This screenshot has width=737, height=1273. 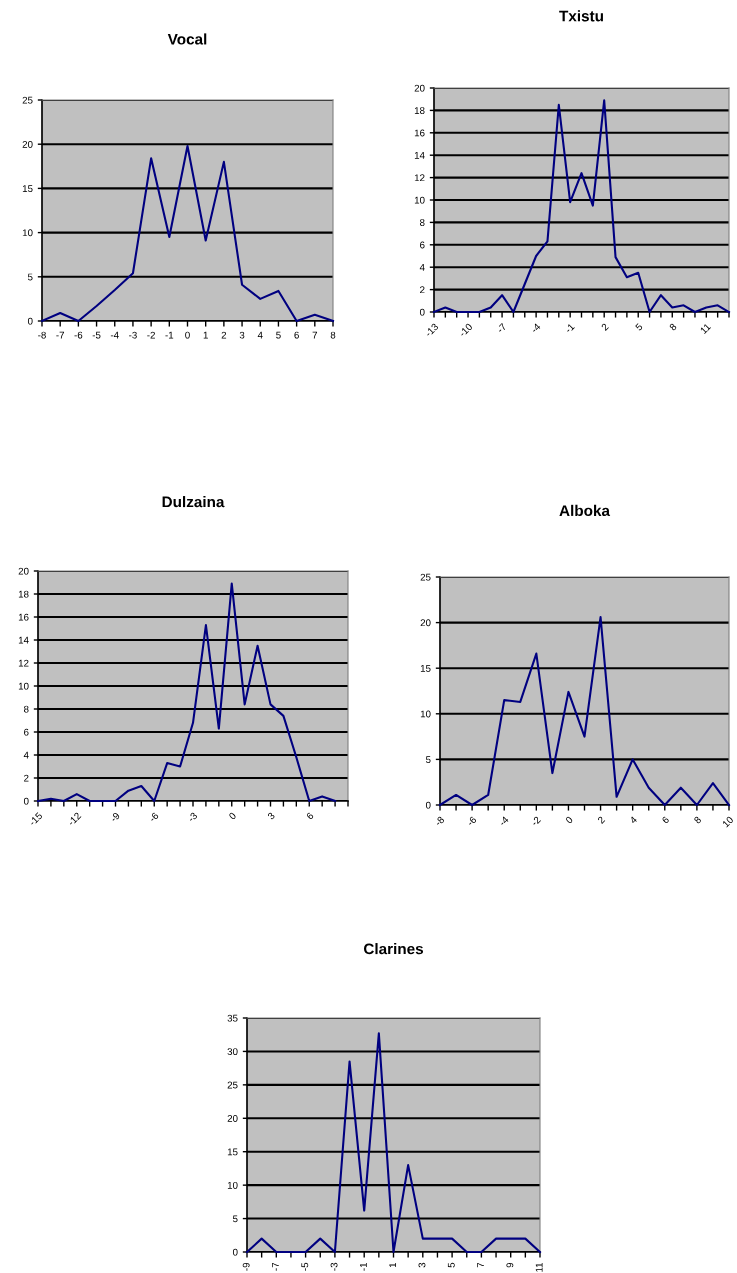 I want to click on x-tick-label: -12, so click(x=74, y=819).